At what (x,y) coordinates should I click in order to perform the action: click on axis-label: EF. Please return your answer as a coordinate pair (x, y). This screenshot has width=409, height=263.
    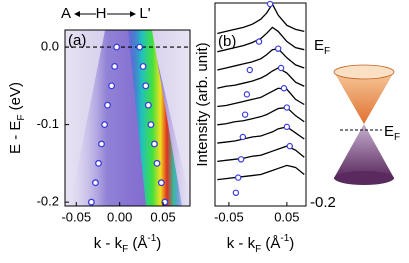
    Looking at the image, I should click on (322, 47).